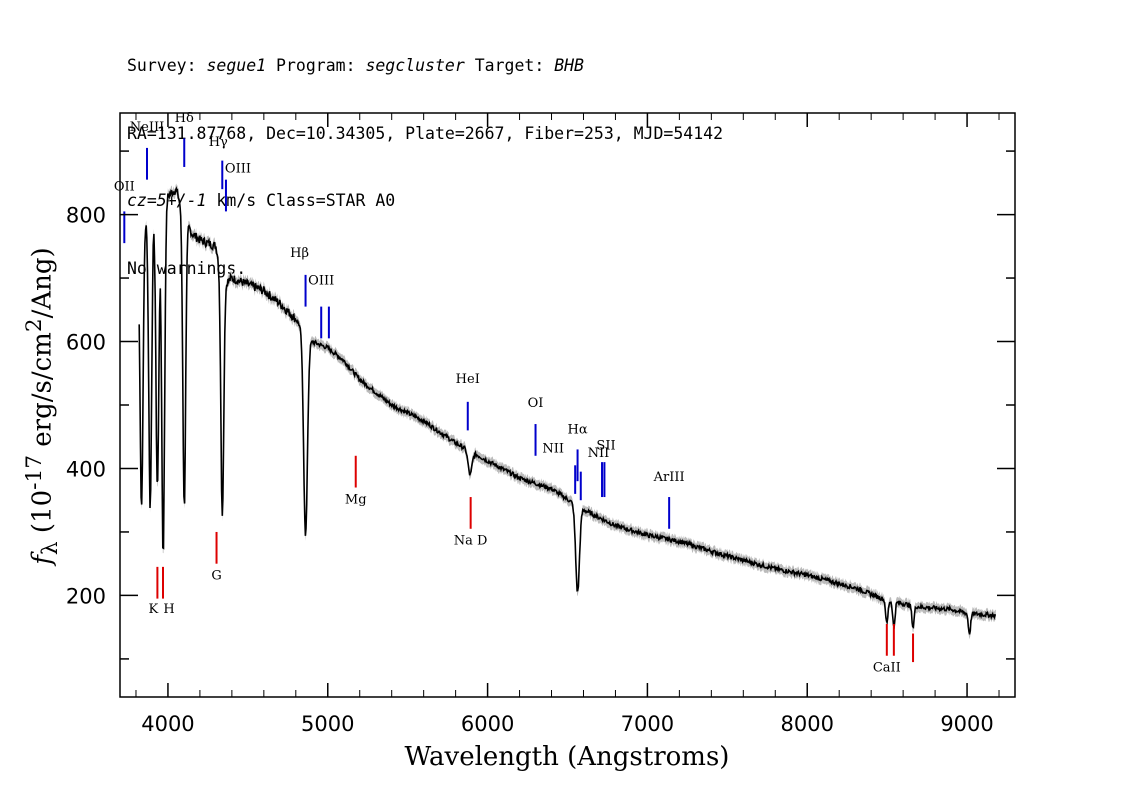 The height and width of the screenshot is (810, 1134). I want to click on y-label-f: f, so click(42, 560).